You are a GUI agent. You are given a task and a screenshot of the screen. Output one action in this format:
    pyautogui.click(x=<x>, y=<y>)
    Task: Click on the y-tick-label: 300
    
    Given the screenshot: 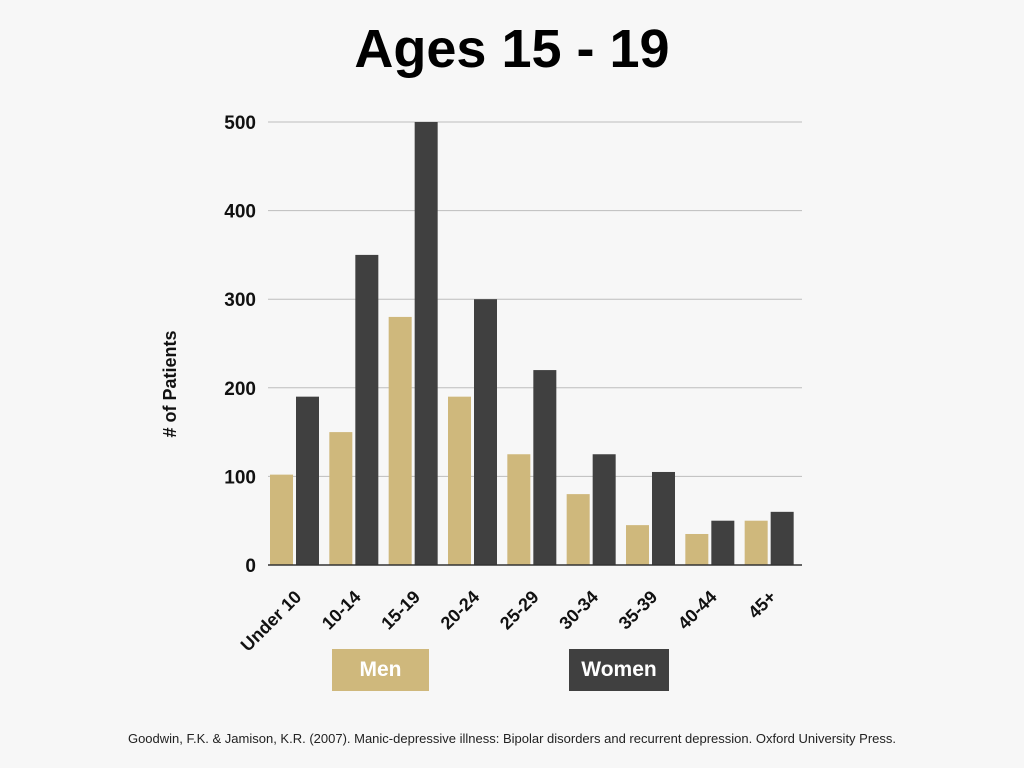 What is the action you would take?
    pyautogui.click(x=240, y=300)
    